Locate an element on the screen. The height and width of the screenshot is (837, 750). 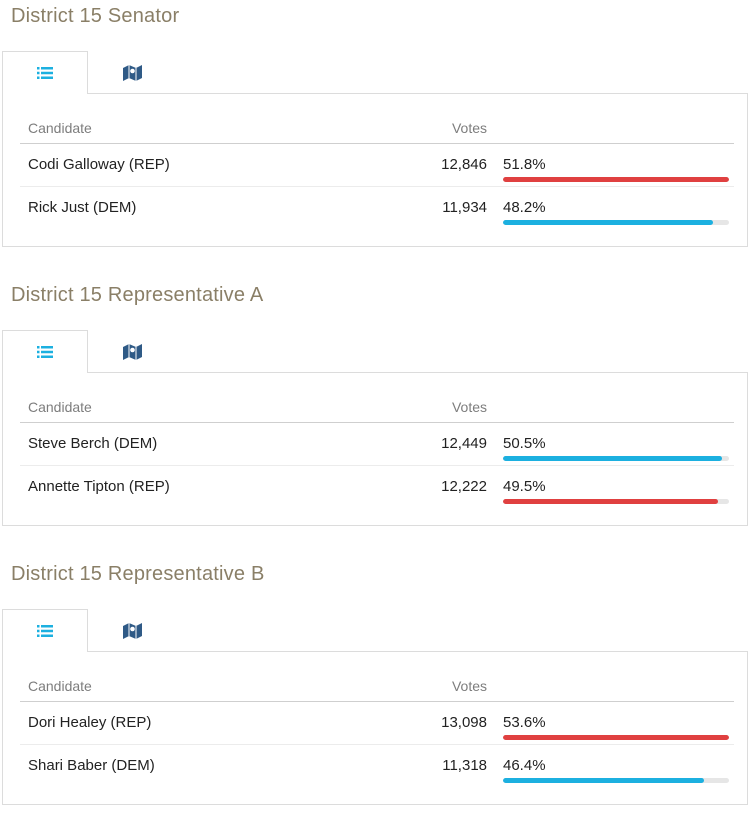
candidate-percent: 48.2% is located at coordinates (524, 207).